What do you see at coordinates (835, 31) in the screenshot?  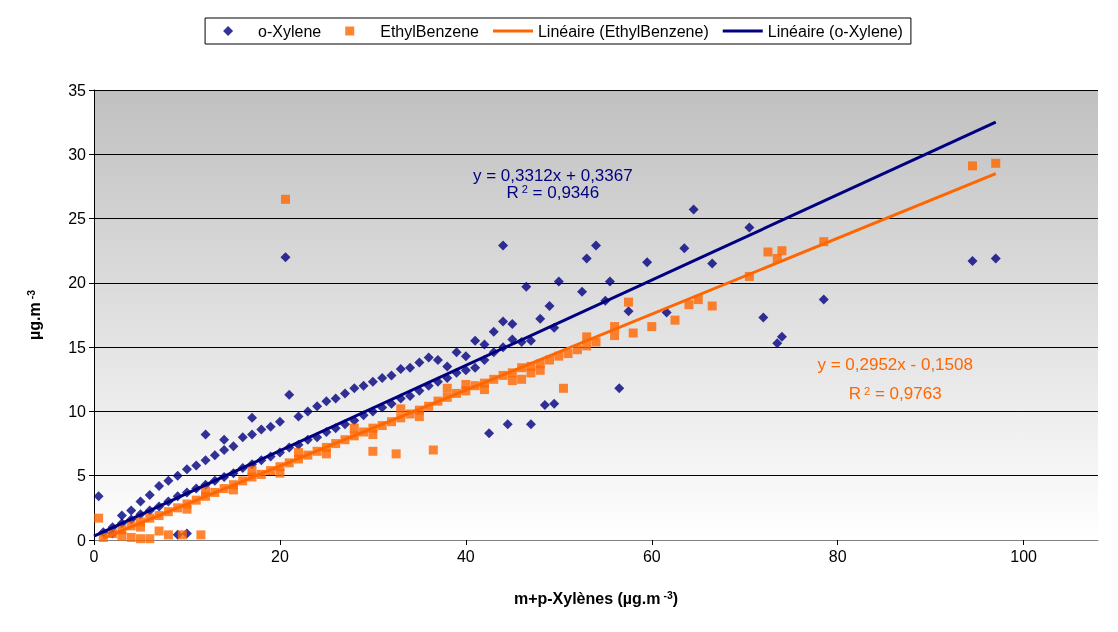 I see `legend-label: Linéaire (o-Xylene)` at bounding box center [835, 31].